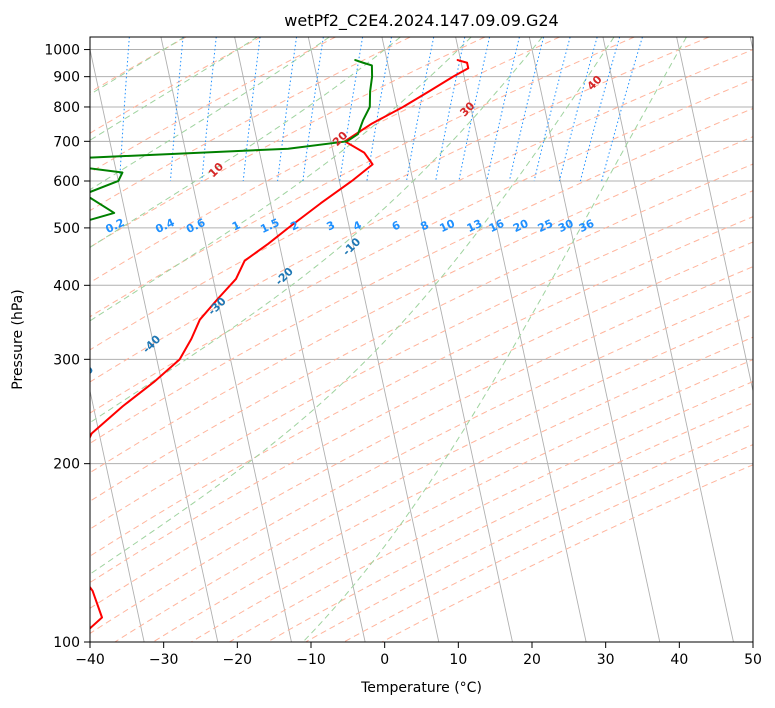 This screenshot has width=775, height=708. Describe the element at coordinates (458, 660) in the screenshot. I see `x-tick-label: 10` at that location.